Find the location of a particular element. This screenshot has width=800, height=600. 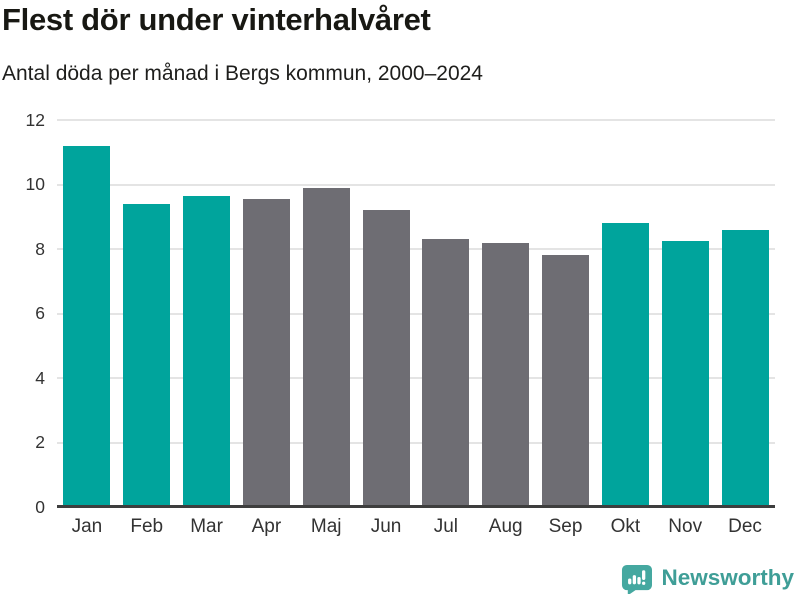

x-axis-line is located at coordinates (416, 506).